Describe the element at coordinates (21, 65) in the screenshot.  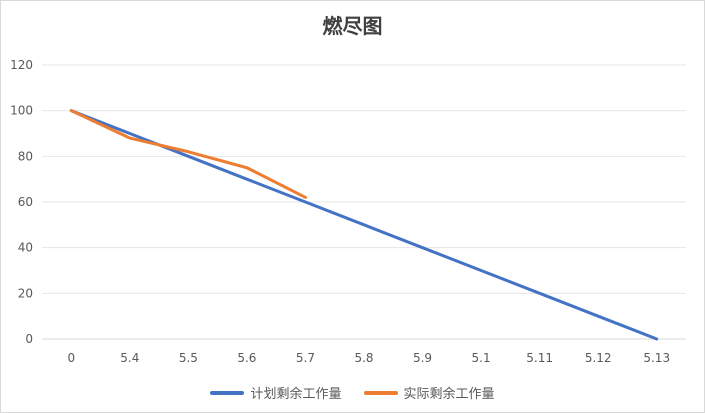
I see `y-tick-label: 120` at that location.